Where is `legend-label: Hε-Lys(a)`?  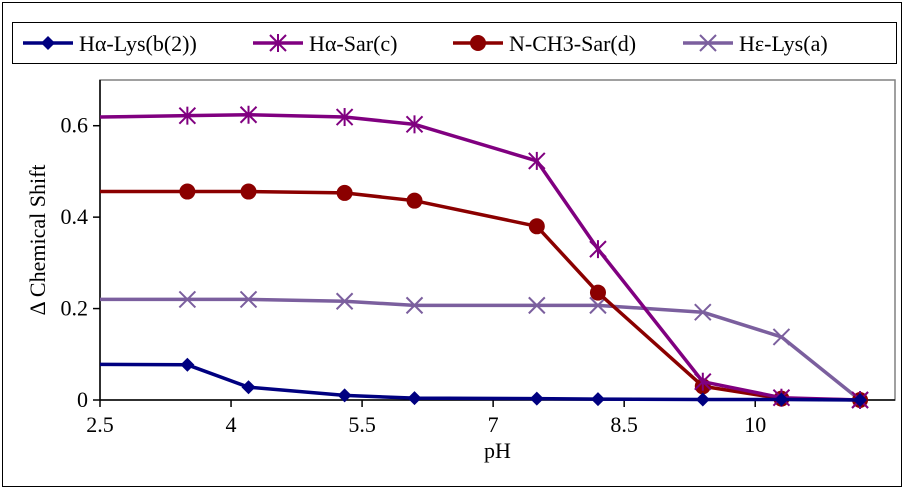
legend-label: Hε-Lys(a) is located at coordinates (783, 43).